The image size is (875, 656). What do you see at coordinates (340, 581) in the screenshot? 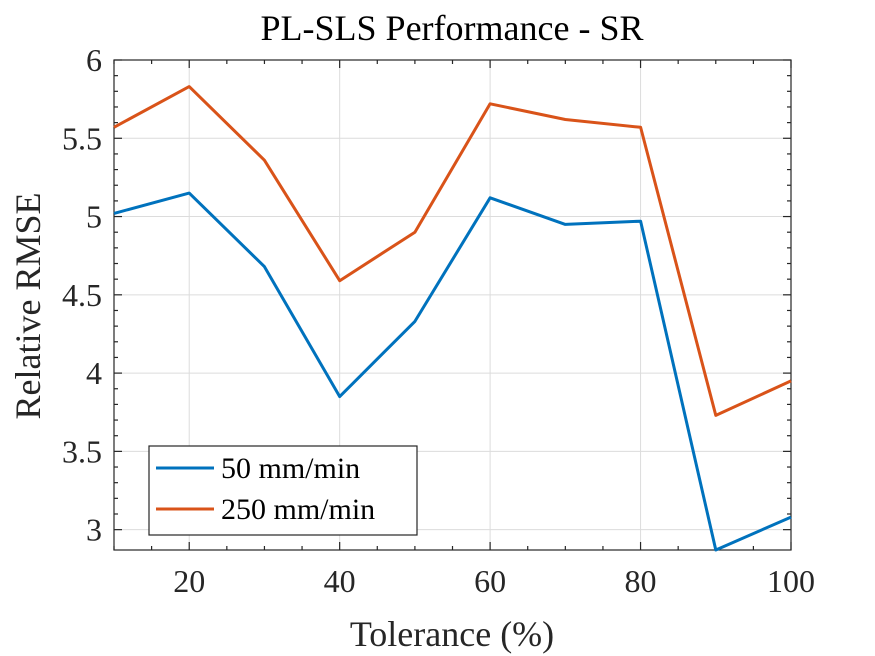
I see `x-tick-label: 40` at bounding box center [340, 581].